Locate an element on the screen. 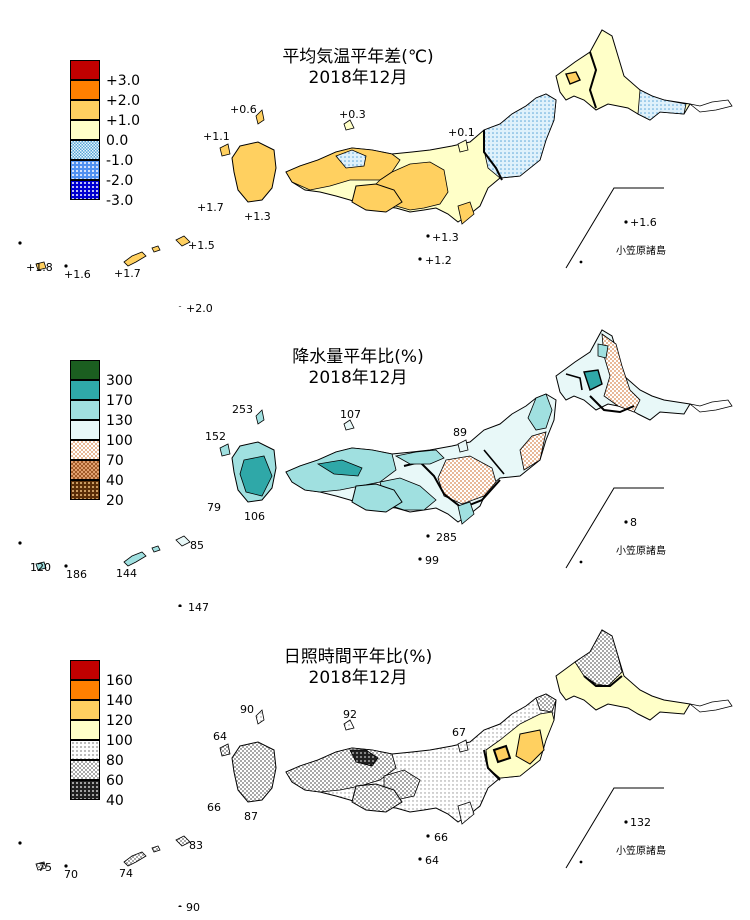 The image size is (750, 920). kuril-islands is located at coordinates (711, 106).